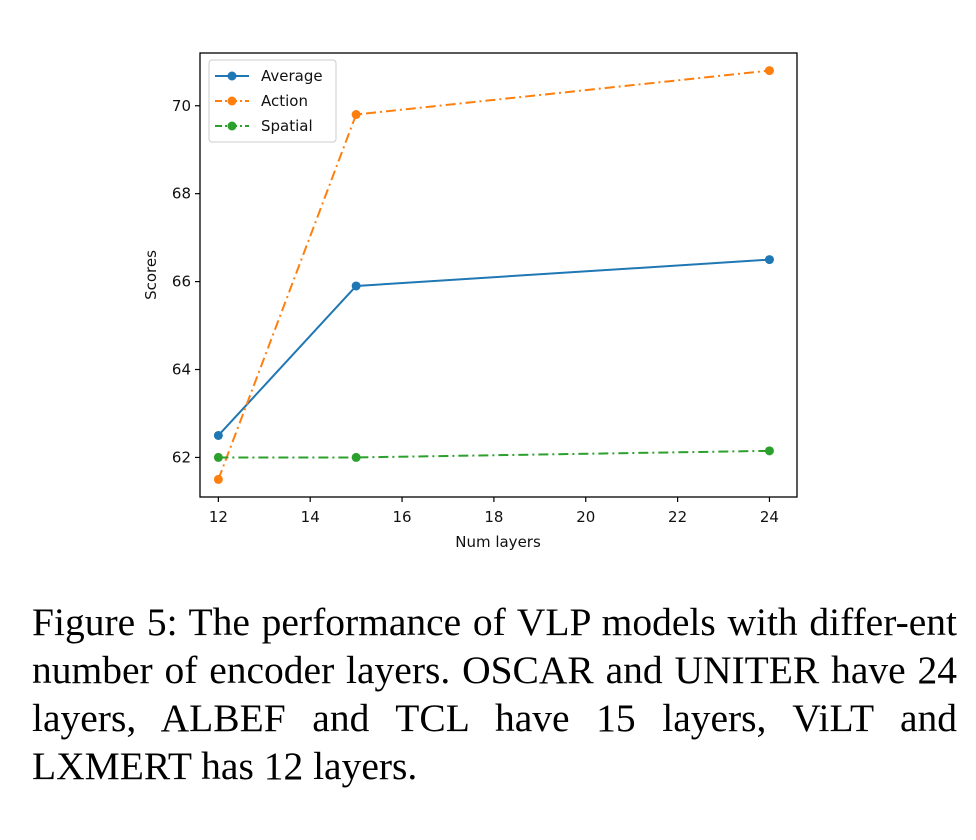 The height and width of the screenshot is (840, 976). I want to click on legend-item-action: Action, so click(261, 101).